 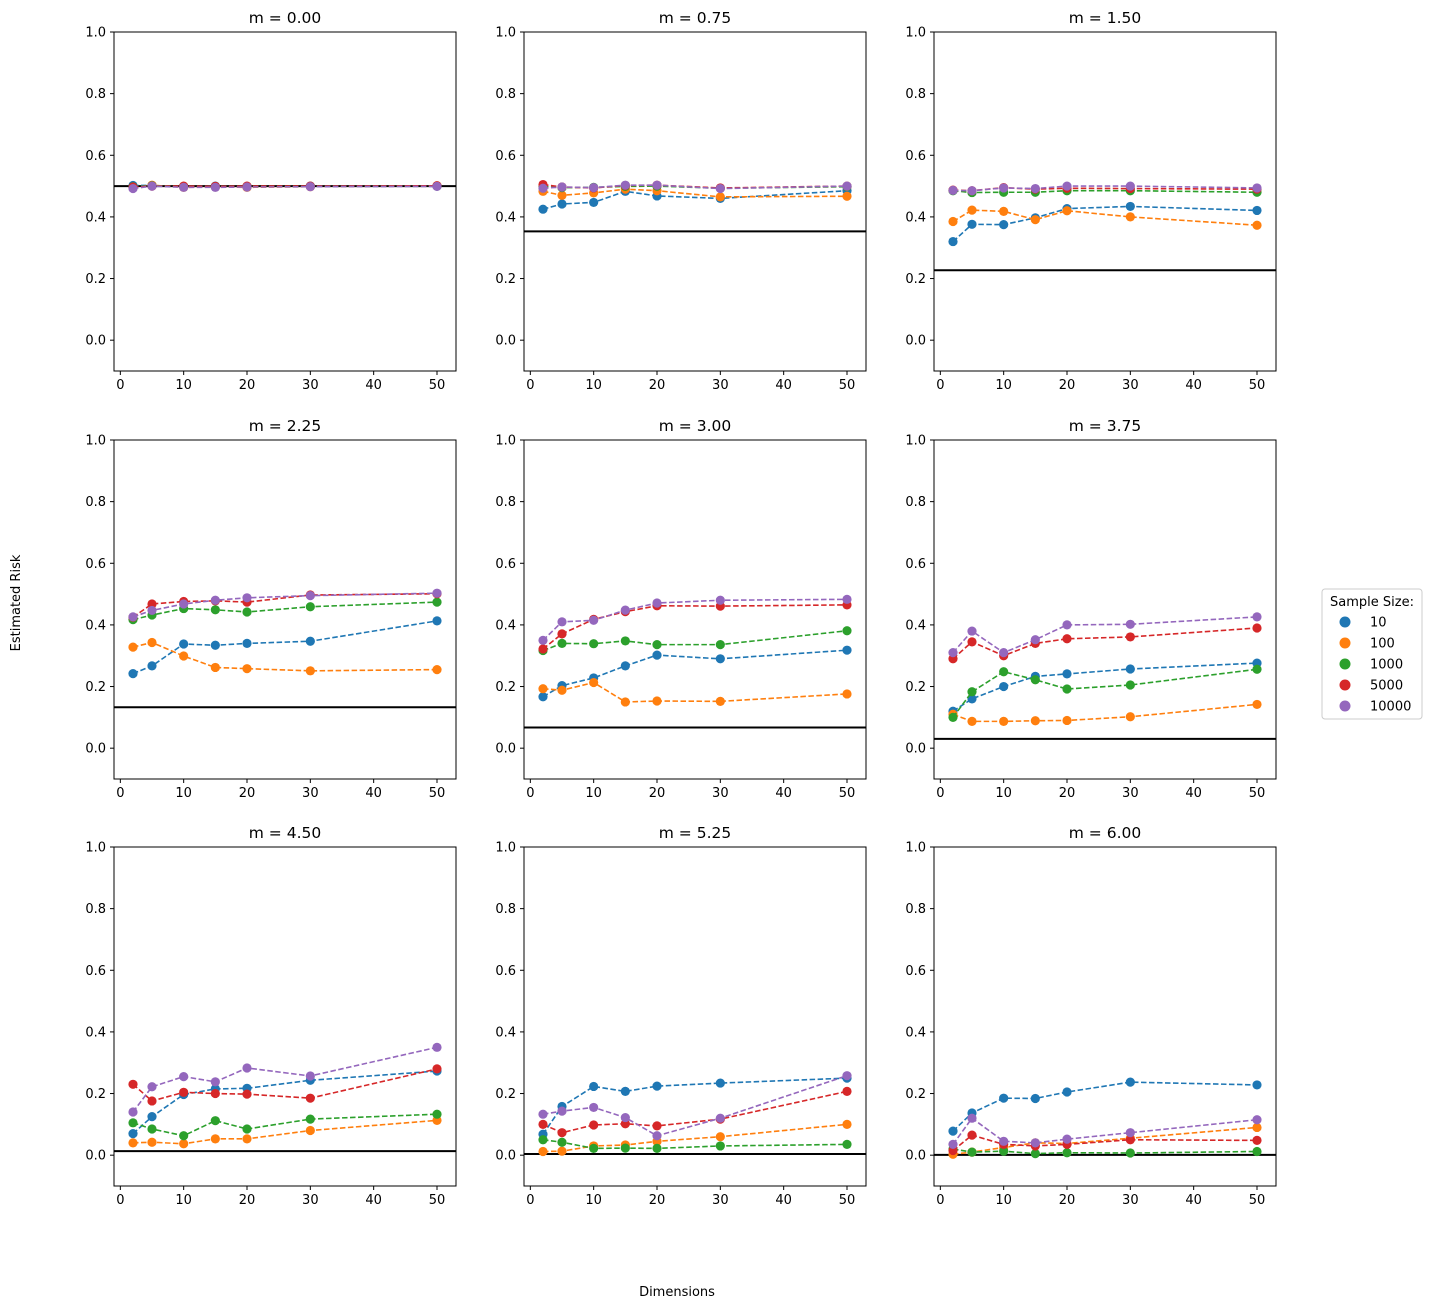 What do you see at coordinates (271, 1016) in the screenshot?
I see `subplot-7: m = 4.50 0.0 0.2 0.4 0.6 0.8 1.0 0 10 20 30 40 50` at bounding box center [271, 1016].